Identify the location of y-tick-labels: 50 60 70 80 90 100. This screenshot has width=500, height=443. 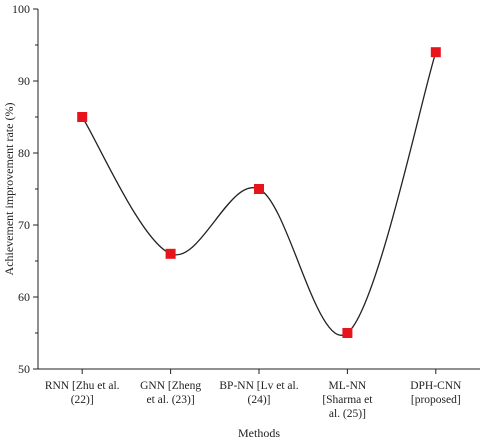
(21, 189).